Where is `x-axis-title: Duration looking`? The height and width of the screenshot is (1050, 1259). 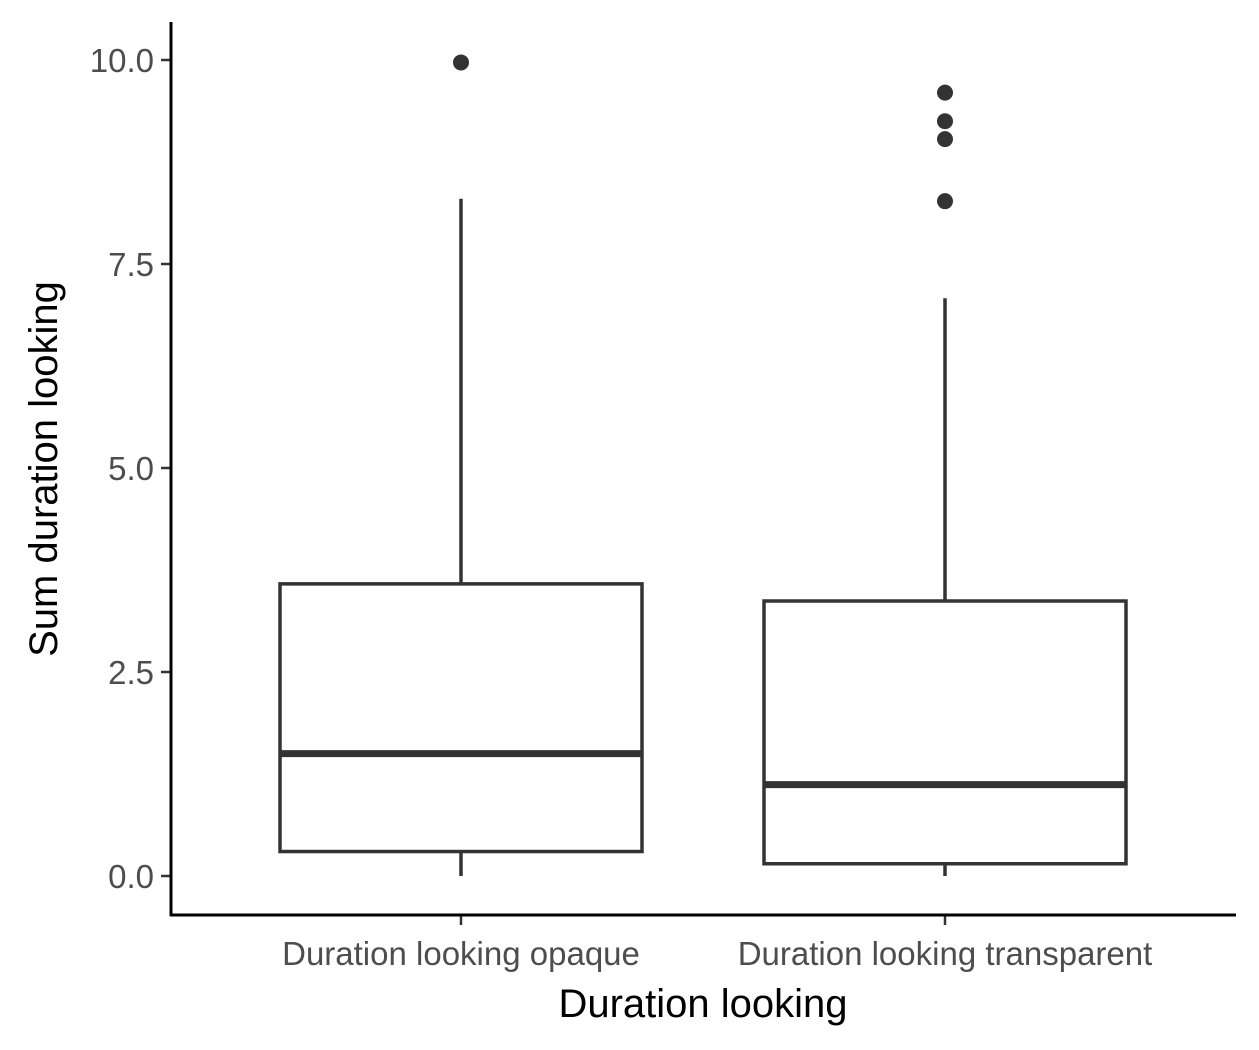 x-axis-title: Duration looking is located at coordinates (702, 1004).